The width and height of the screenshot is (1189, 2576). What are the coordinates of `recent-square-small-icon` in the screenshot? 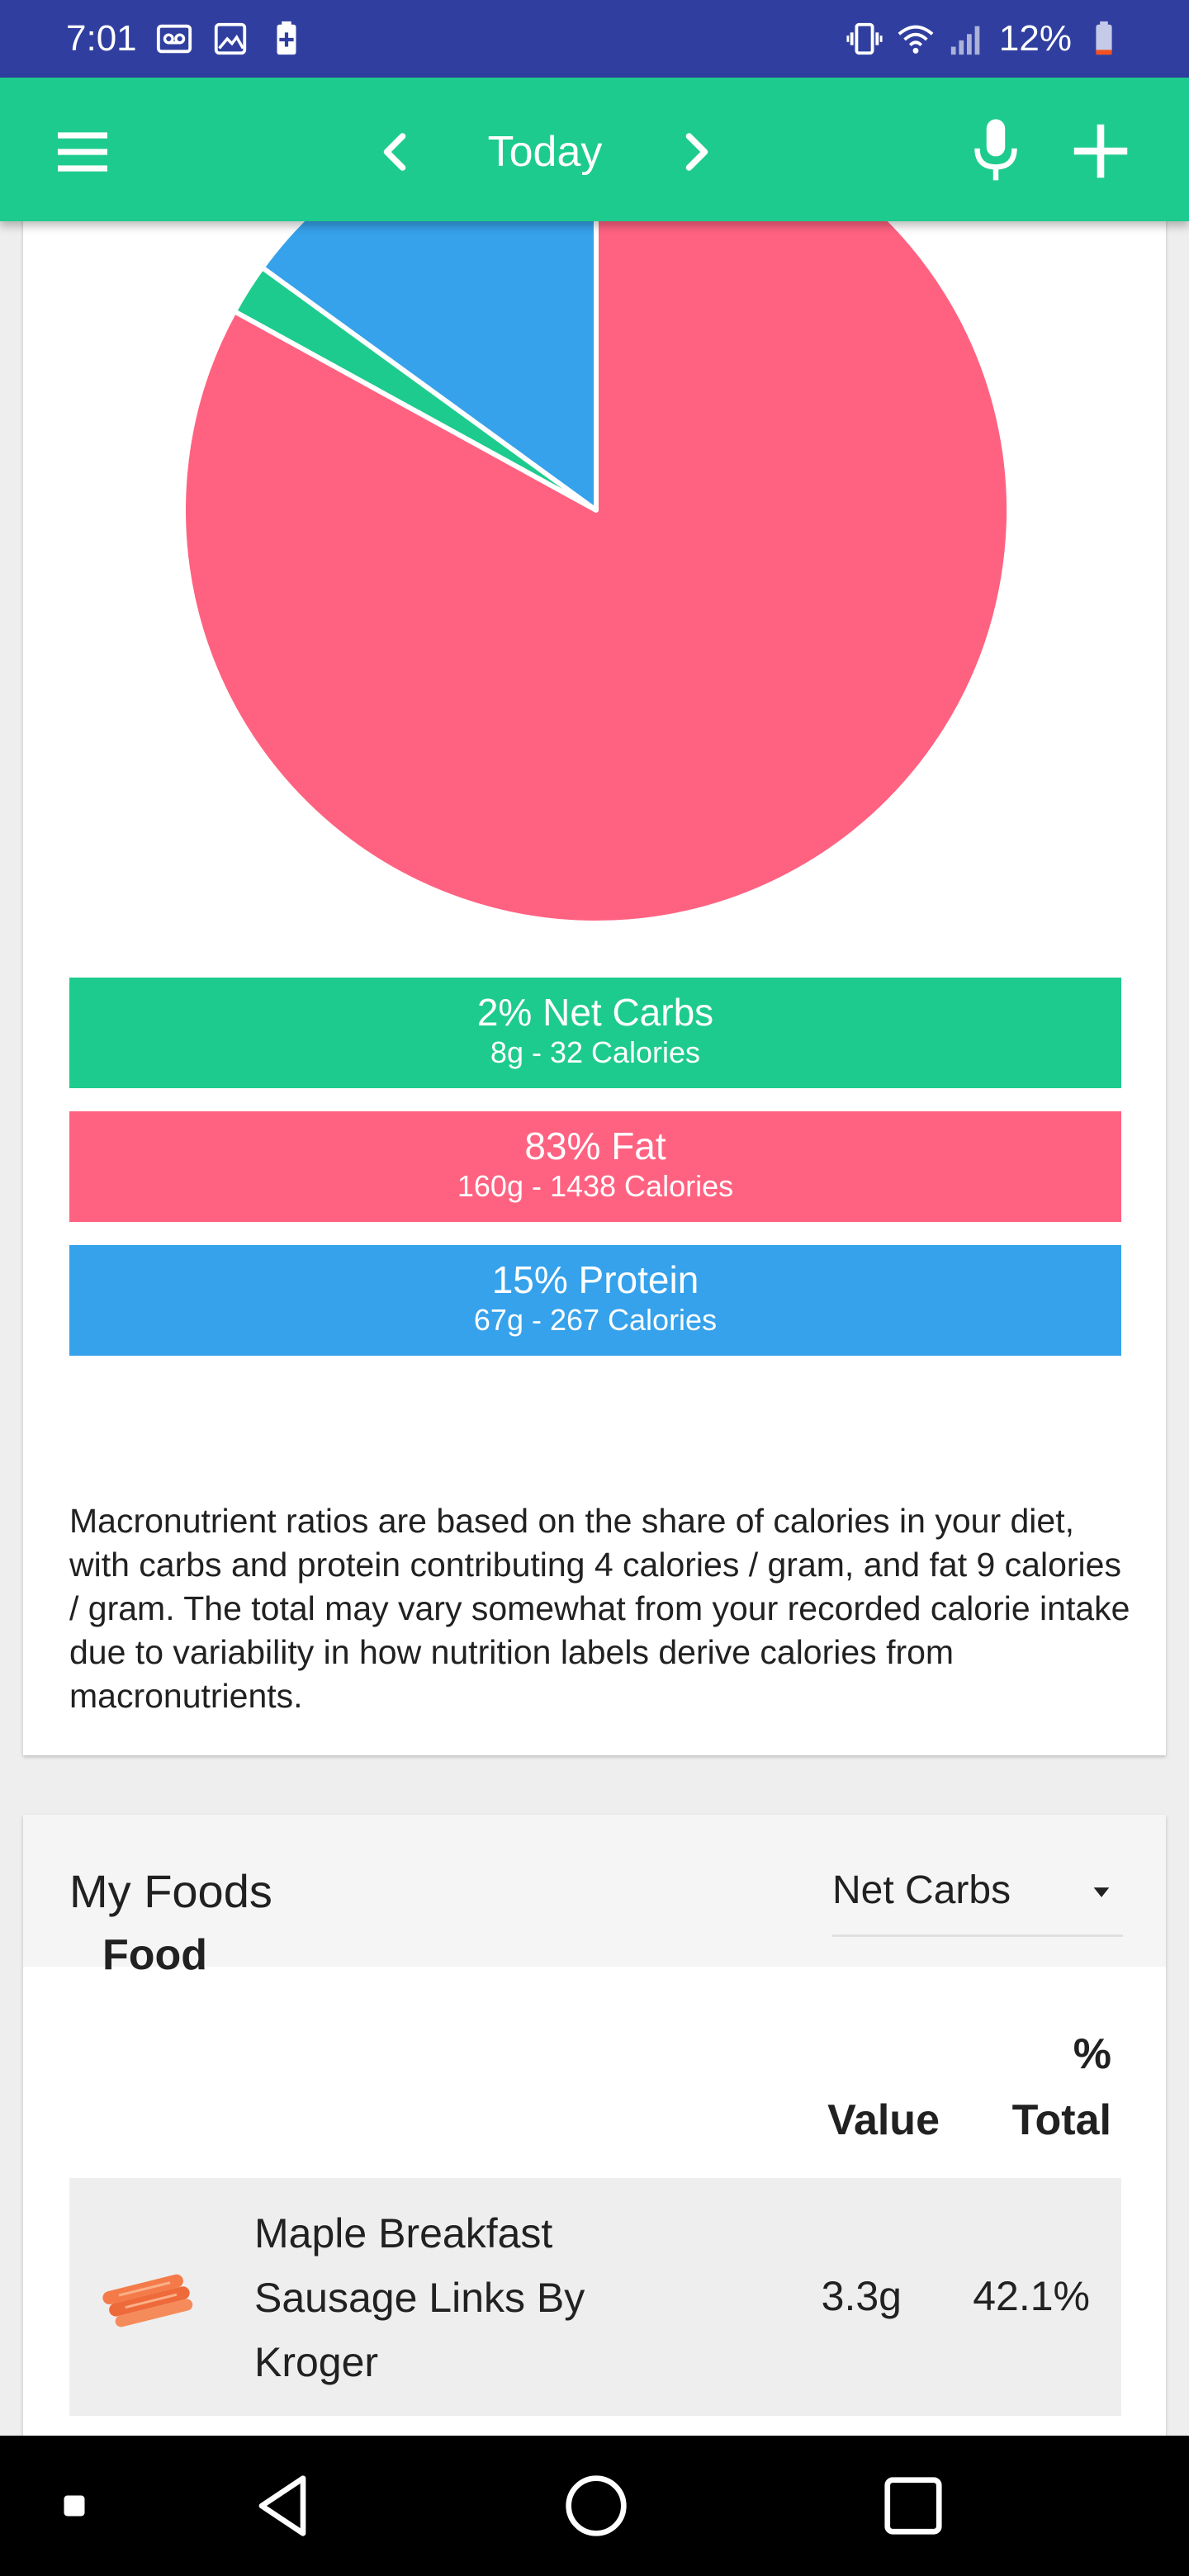 It's located at (74, 2506).